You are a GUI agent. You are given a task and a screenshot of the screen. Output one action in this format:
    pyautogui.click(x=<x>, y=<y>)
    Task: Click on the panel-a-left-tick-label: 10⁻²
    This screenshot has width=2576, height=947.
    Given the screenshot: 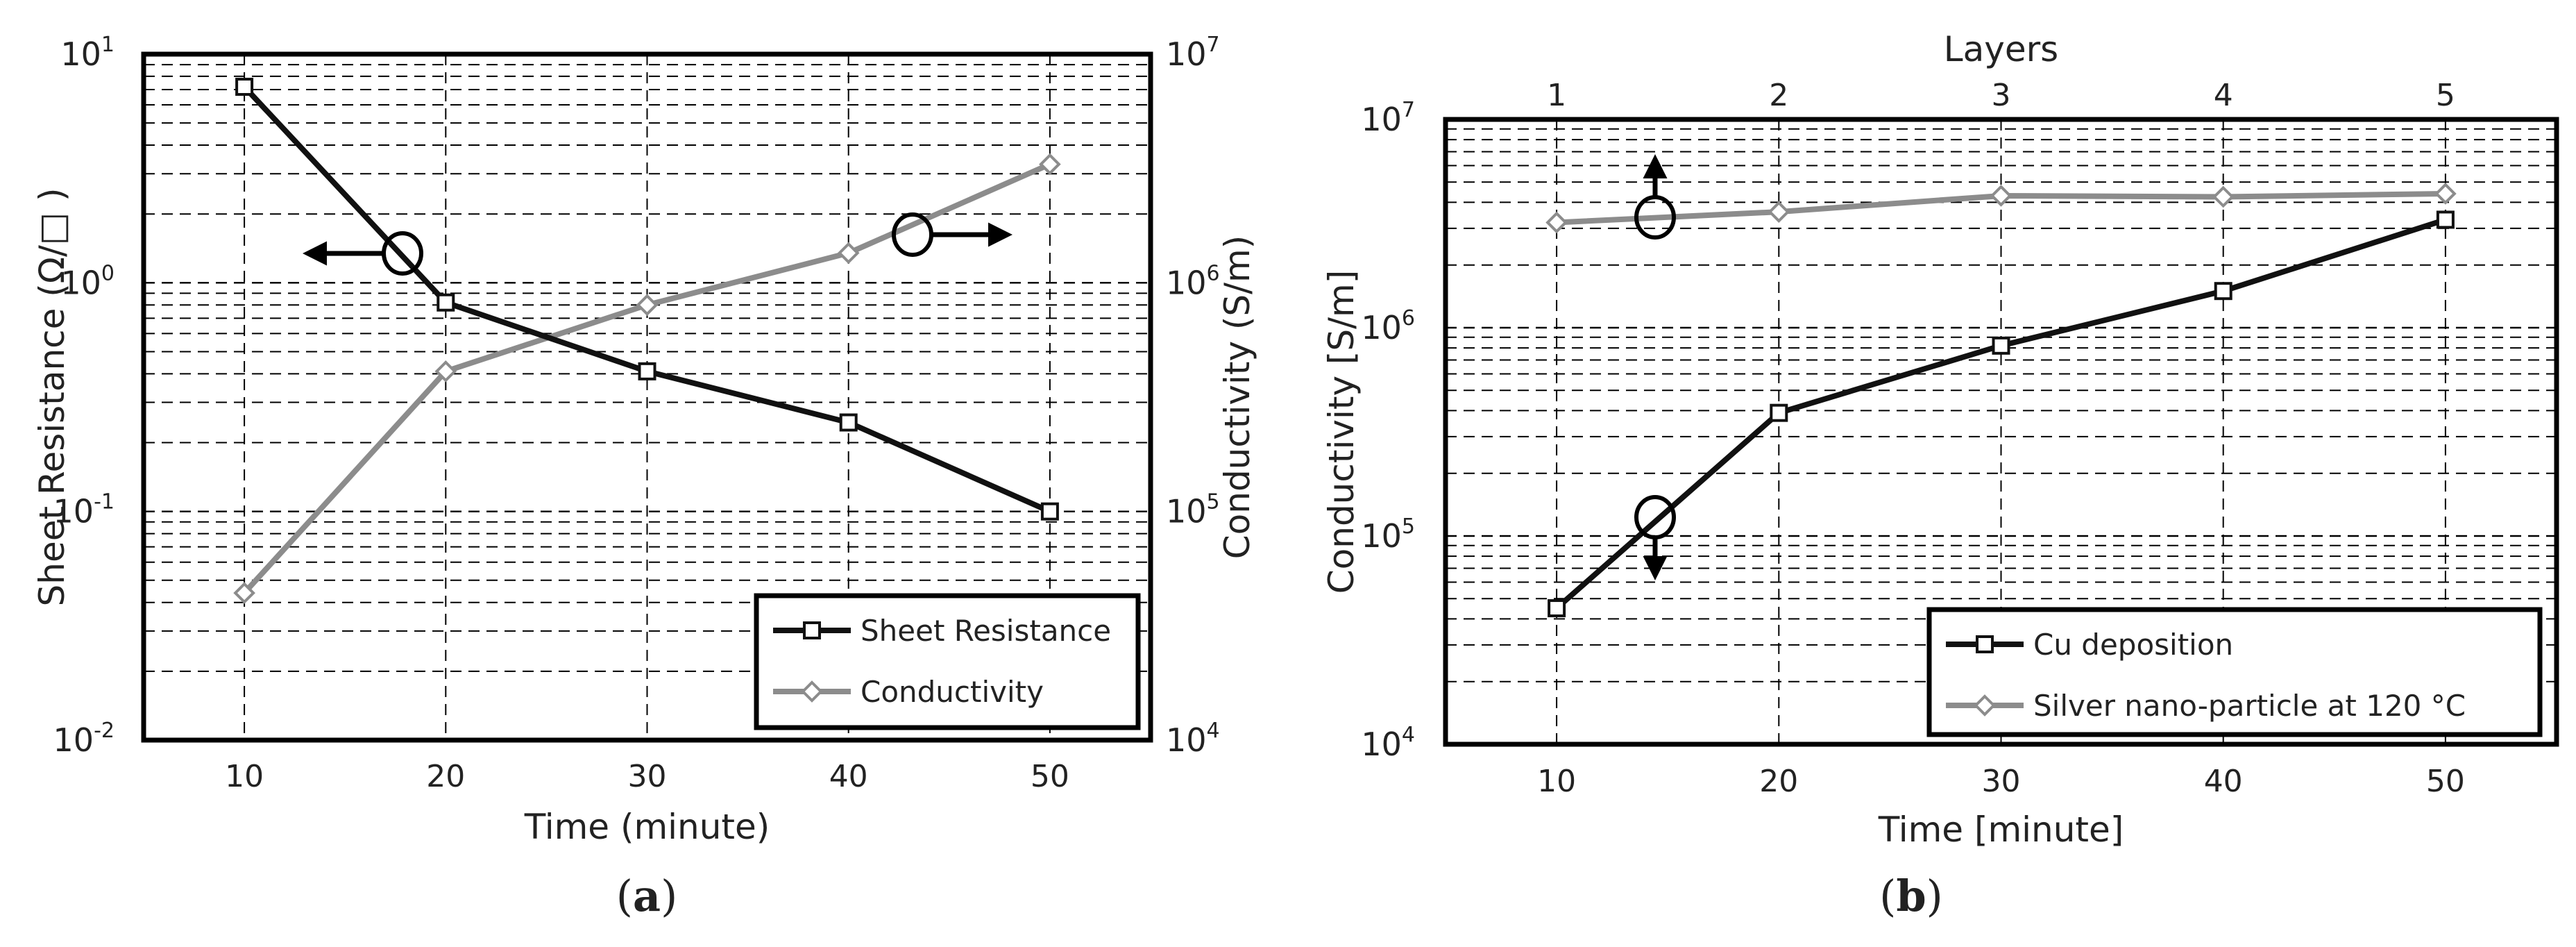 What is the action you would take?
    pyautogui.click(x=84, y=739)
    